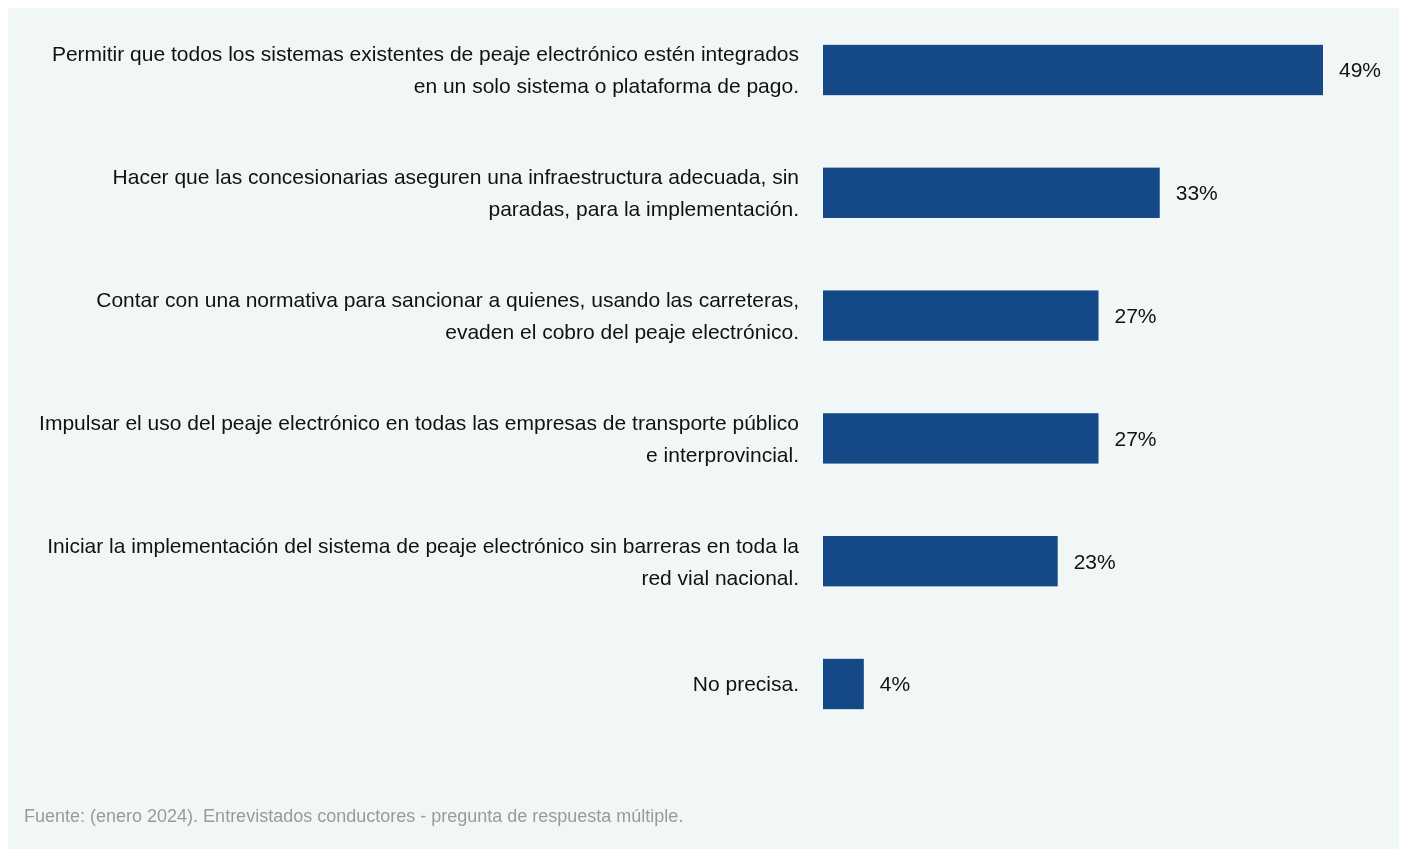 The height and width of the screenshot is (857, 1407). Describe the element at coordinates (423, 561) in the screenshot. I see `y-tick-label: Iniciar la implementación del sistema de peaje electrónico sin barreras en toda la red vial nacional.` at that location.